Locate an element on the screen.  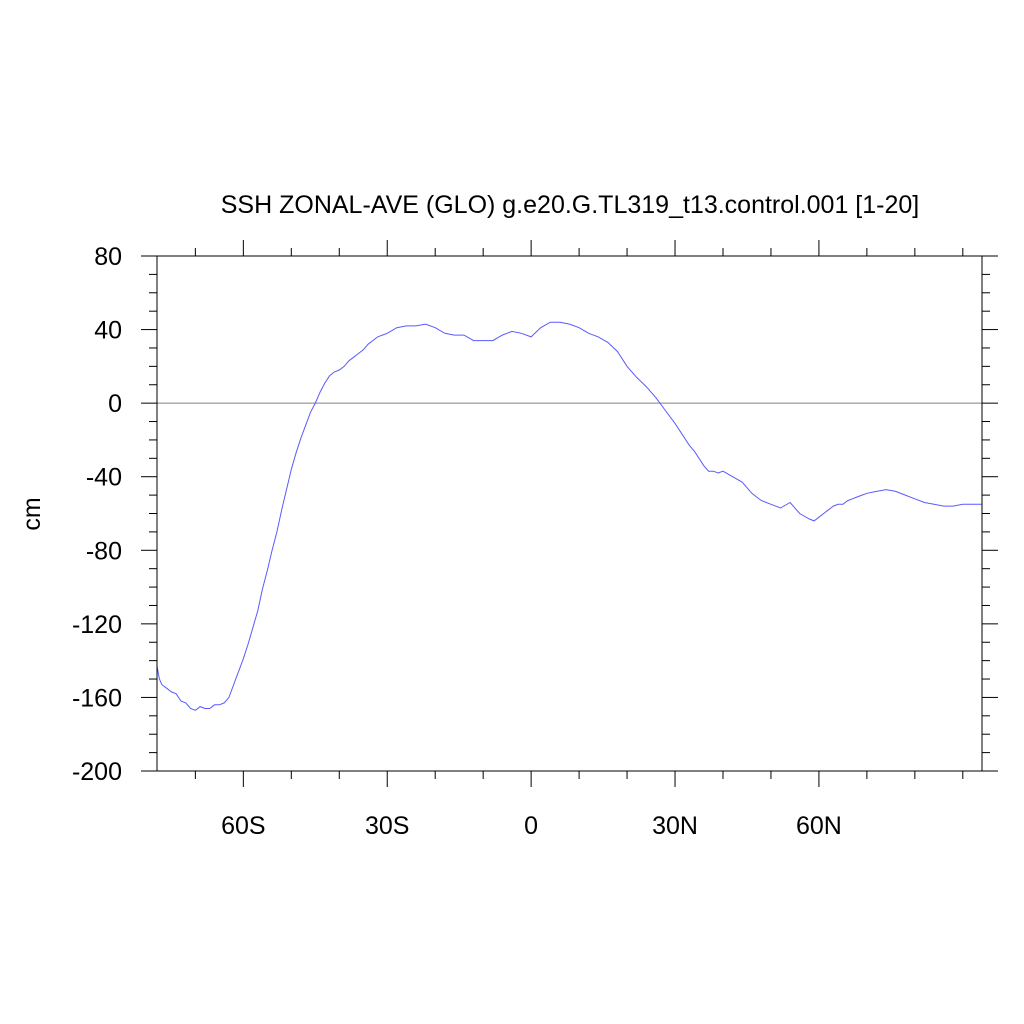
y-tick-label: 40 is located at coordinates (108, 331).